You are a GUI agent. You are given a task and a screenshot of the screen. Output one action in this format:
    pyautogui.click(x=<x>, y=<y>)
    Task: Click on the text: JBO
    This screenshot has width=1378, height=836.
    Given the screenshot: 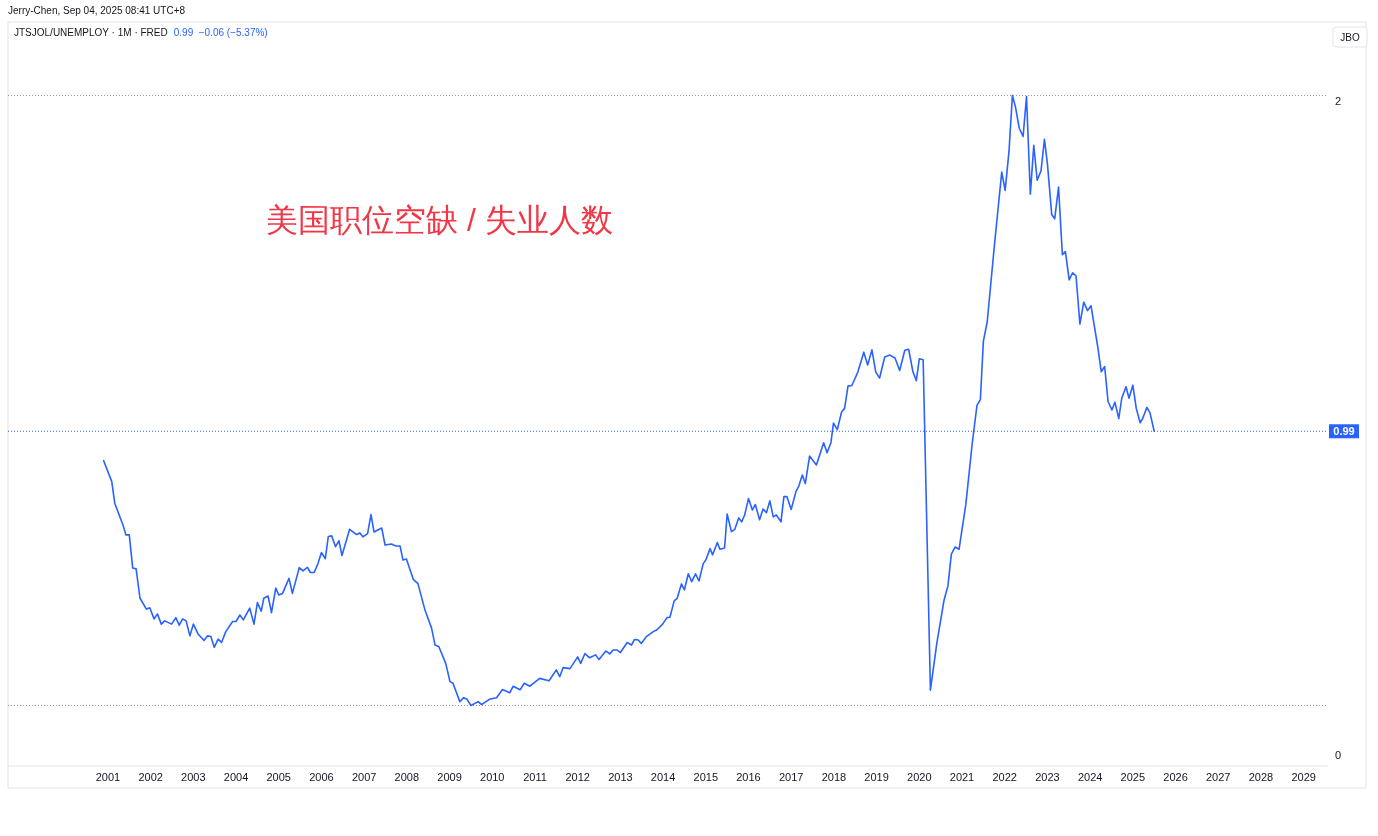 What is the action you would take?
    pyautogui.click(x=1350, y=37)
    